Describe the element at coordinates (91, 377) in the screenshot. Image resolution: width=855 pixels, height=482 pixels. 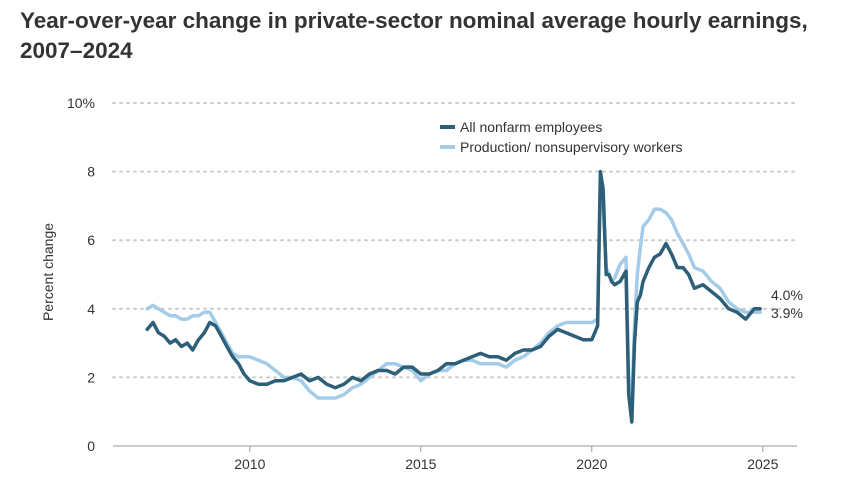
I see `y-tick-label: 2` at that location.